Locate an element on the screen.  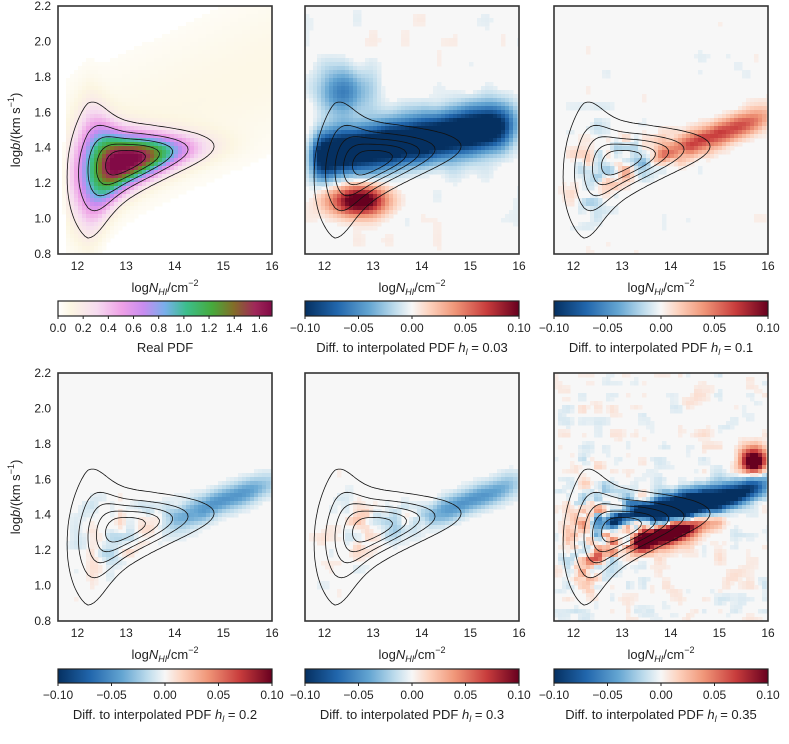
y-tick-label: 1.2 is located at coordinates (42, 550).